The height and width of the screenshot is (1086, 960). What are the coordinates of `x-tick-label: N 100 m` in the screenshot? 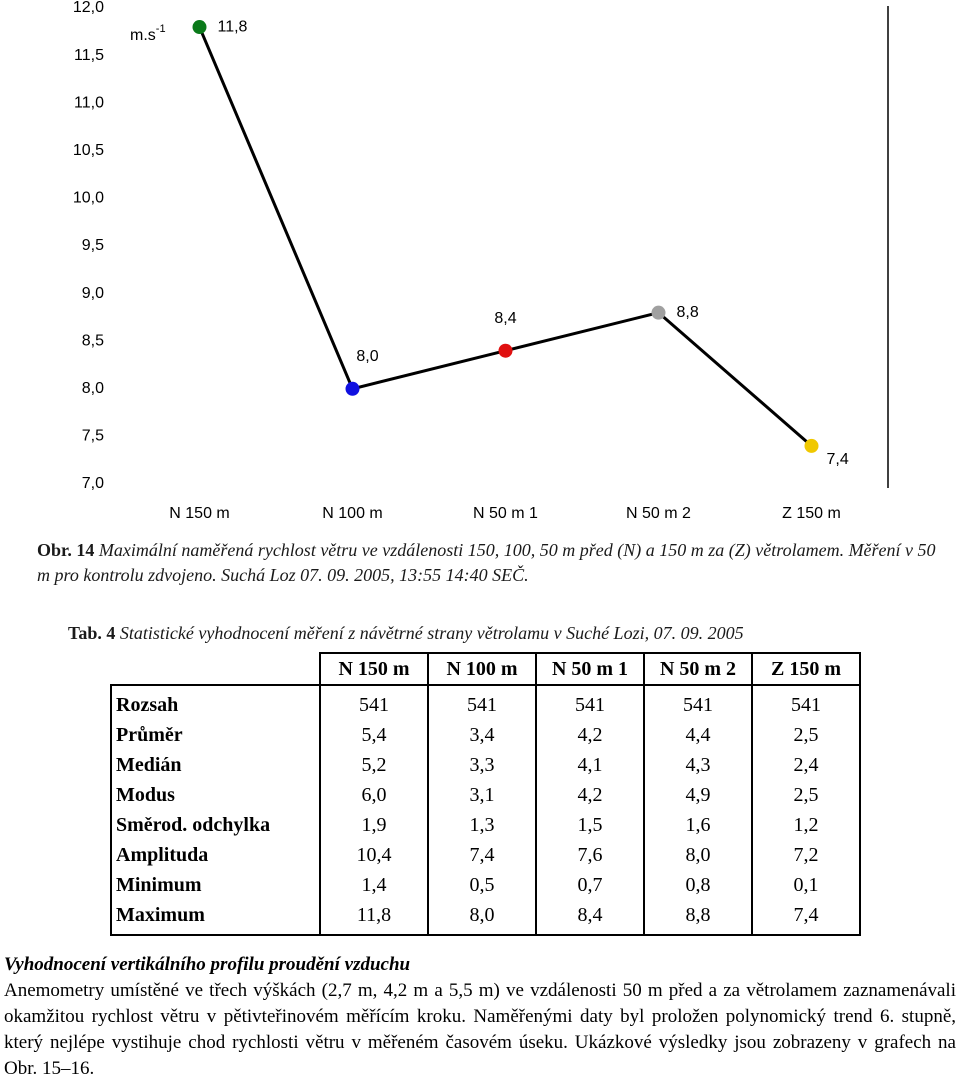 It's located at (352, 513).